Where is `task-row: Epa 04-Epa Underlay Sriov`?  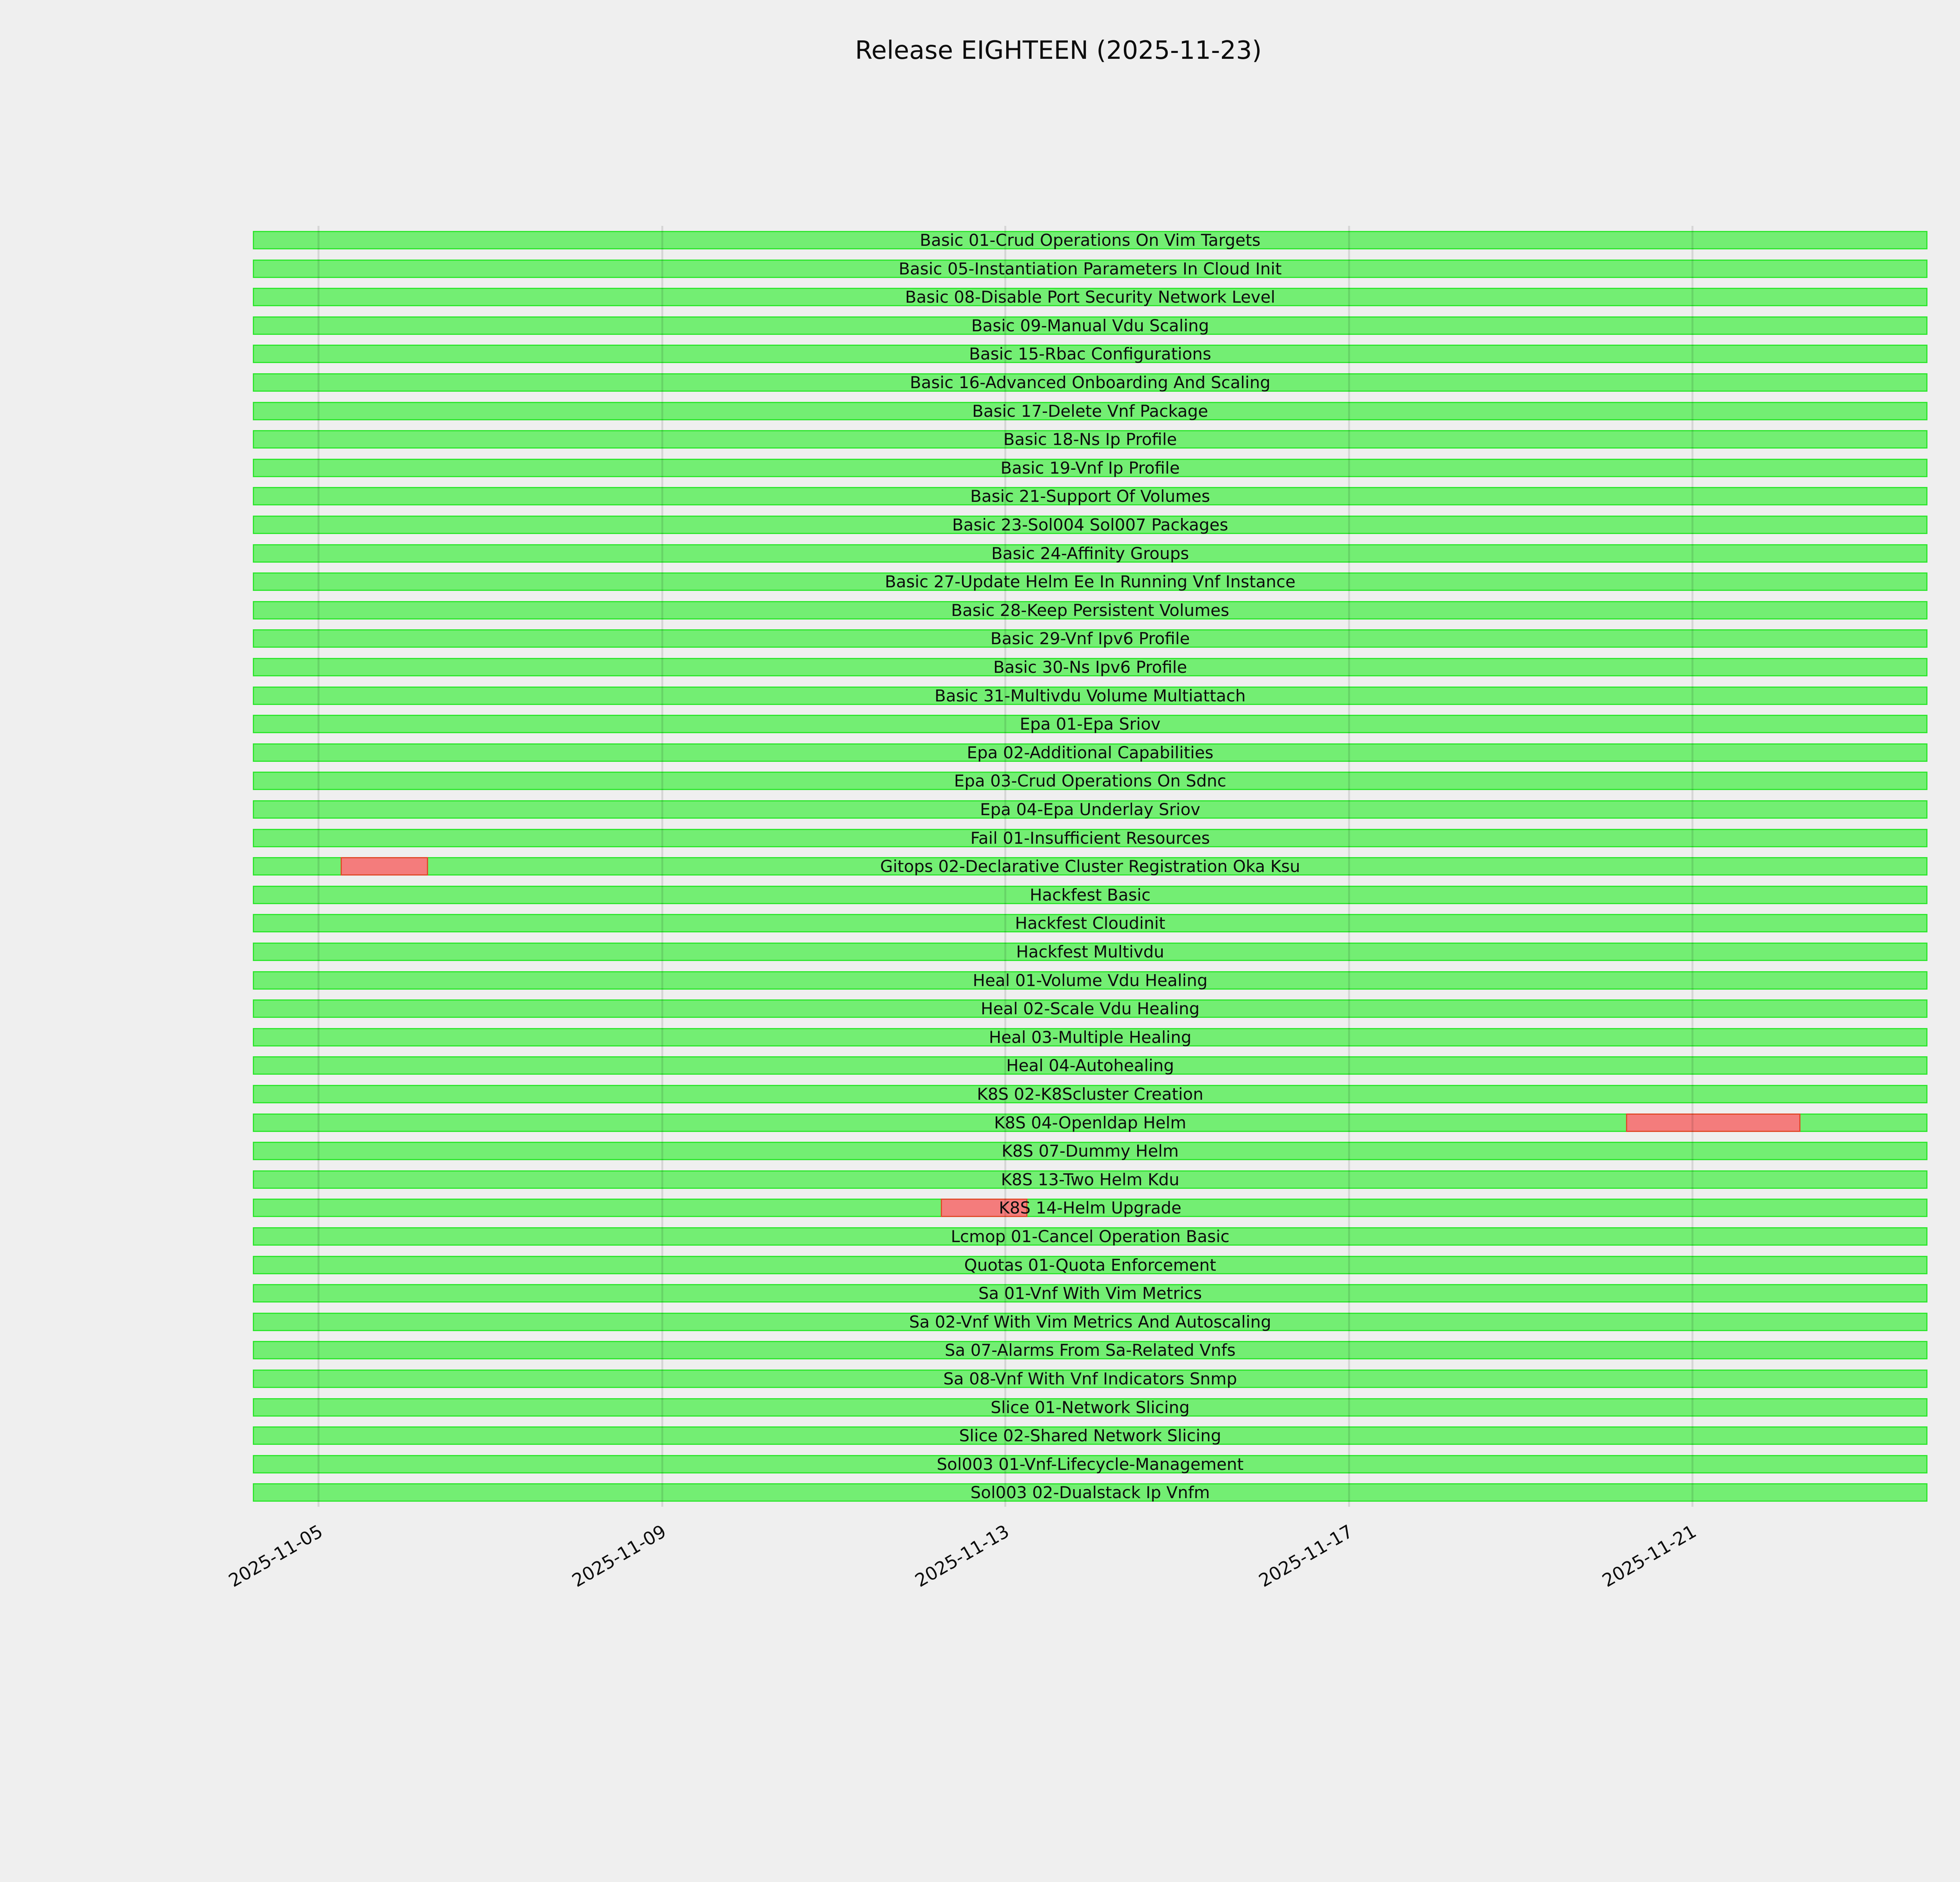 task-row: Epa 04-Epa Underlay Sriov is located at coordinates (1090, 809).